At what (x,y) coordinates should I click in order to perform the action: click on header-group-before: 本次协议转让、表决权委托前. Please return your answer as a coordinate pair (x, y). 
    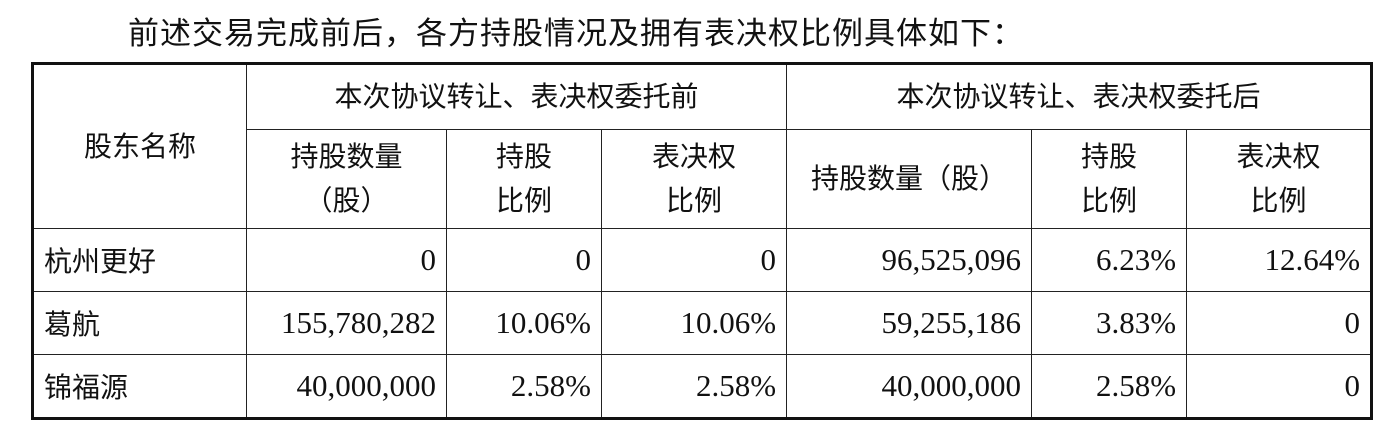
    Looking at the image, I should click on (516, 96).